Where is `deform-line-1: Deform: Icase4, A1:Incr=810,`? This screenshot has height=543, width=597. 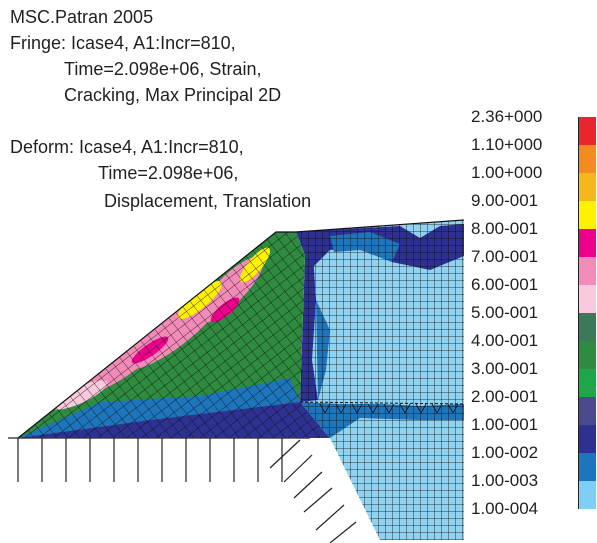 deform-line-1: Deform: Icase4, A1:Incr=810, is located at coordinates (127, 147).